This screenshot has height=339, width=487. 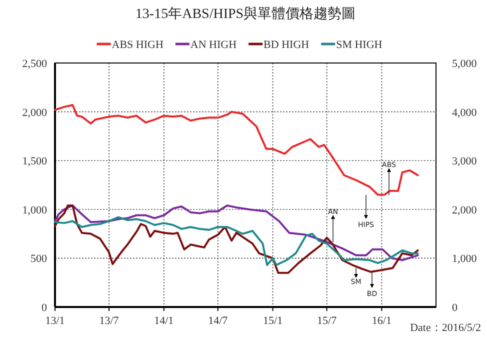 I want to click on y2-tick-label: 0, so click(x=455, y=308).